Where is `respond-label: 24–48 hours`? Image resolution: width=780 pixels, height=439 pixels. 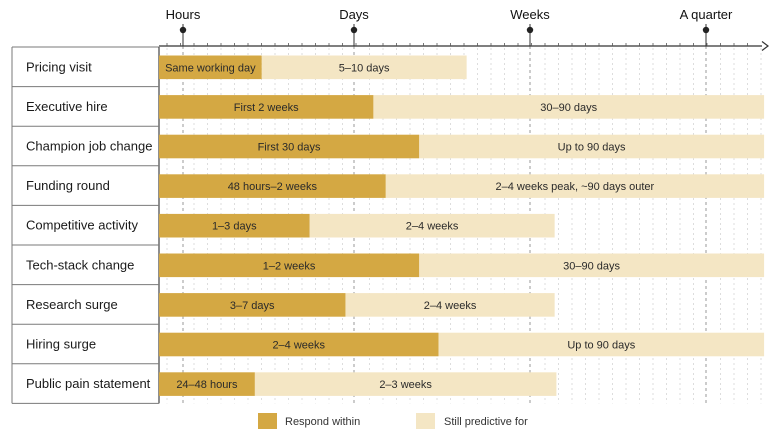
respond-label: 24–48 hours is located at coordinates (207, 385).